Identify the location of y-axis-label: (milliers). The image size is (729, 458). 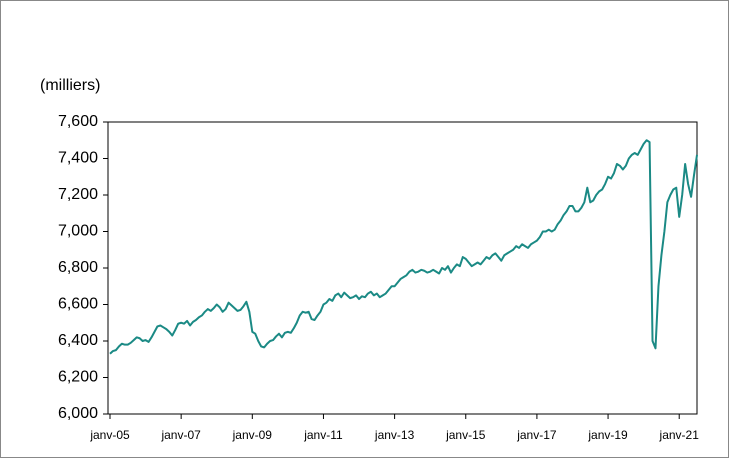
(70, 85).